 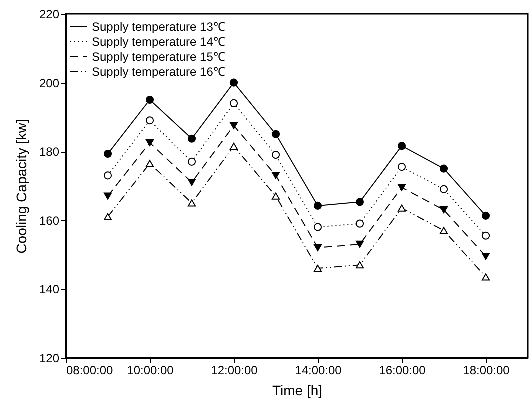 I want to click on y-axis-title: Cooling Capacity [kw], so click(x=21, y=186).